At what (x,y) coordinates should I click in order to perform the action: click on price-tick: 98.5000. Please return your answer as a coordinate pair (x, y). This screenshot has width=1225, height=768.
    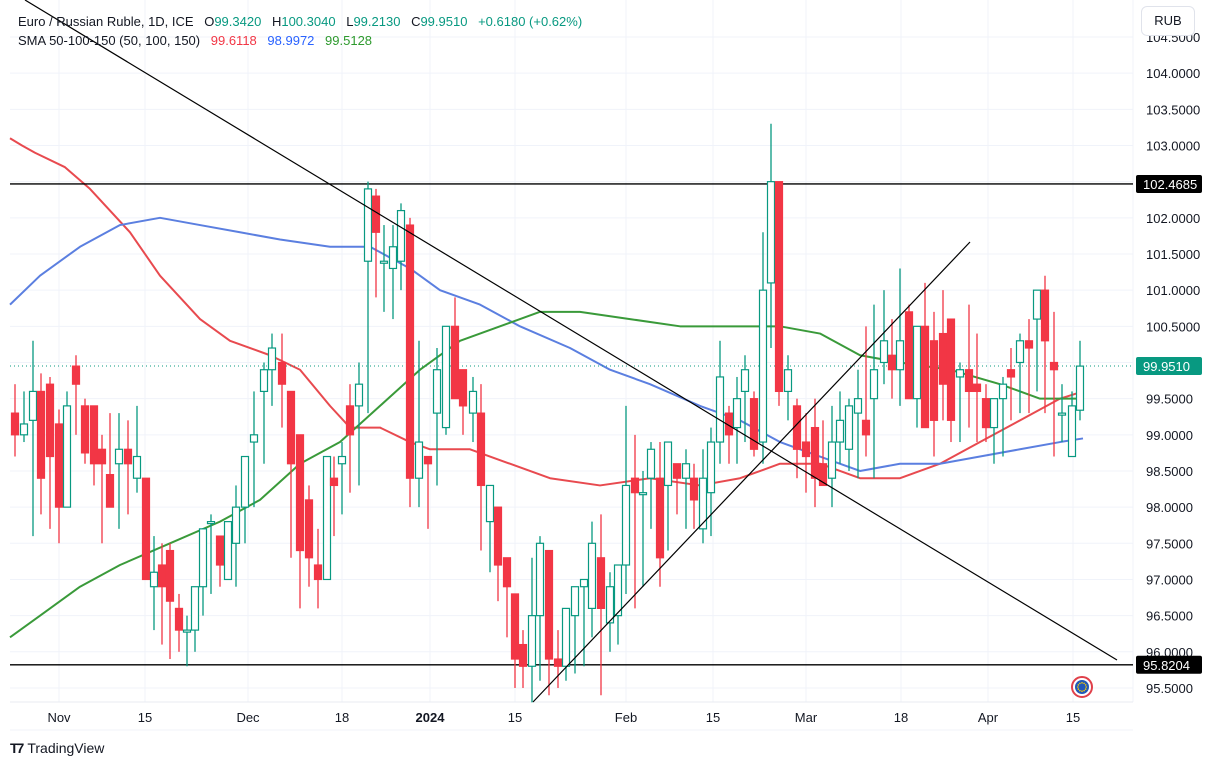
    Looking at the image, I should click on (1169, 471).